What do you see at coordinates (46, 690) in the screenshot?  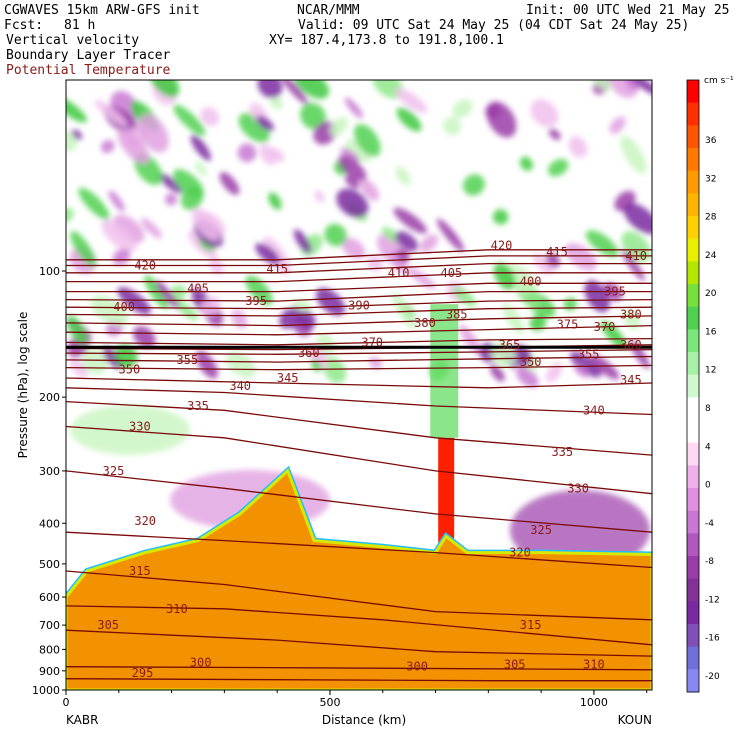 I see `y-tick-label: 1000` at bounding box center [46, 690].